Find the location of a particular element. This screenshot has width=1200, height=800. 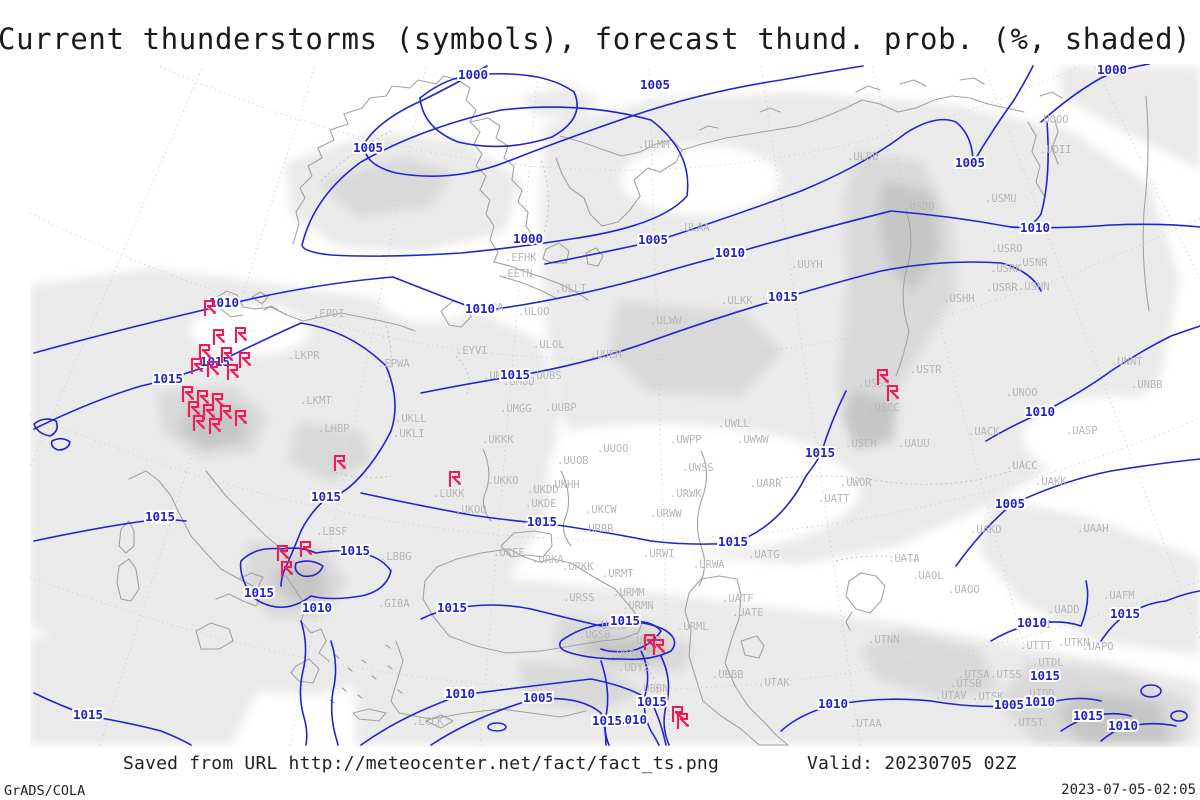

station-label: .UUYY is located at coordinates (777, 296).